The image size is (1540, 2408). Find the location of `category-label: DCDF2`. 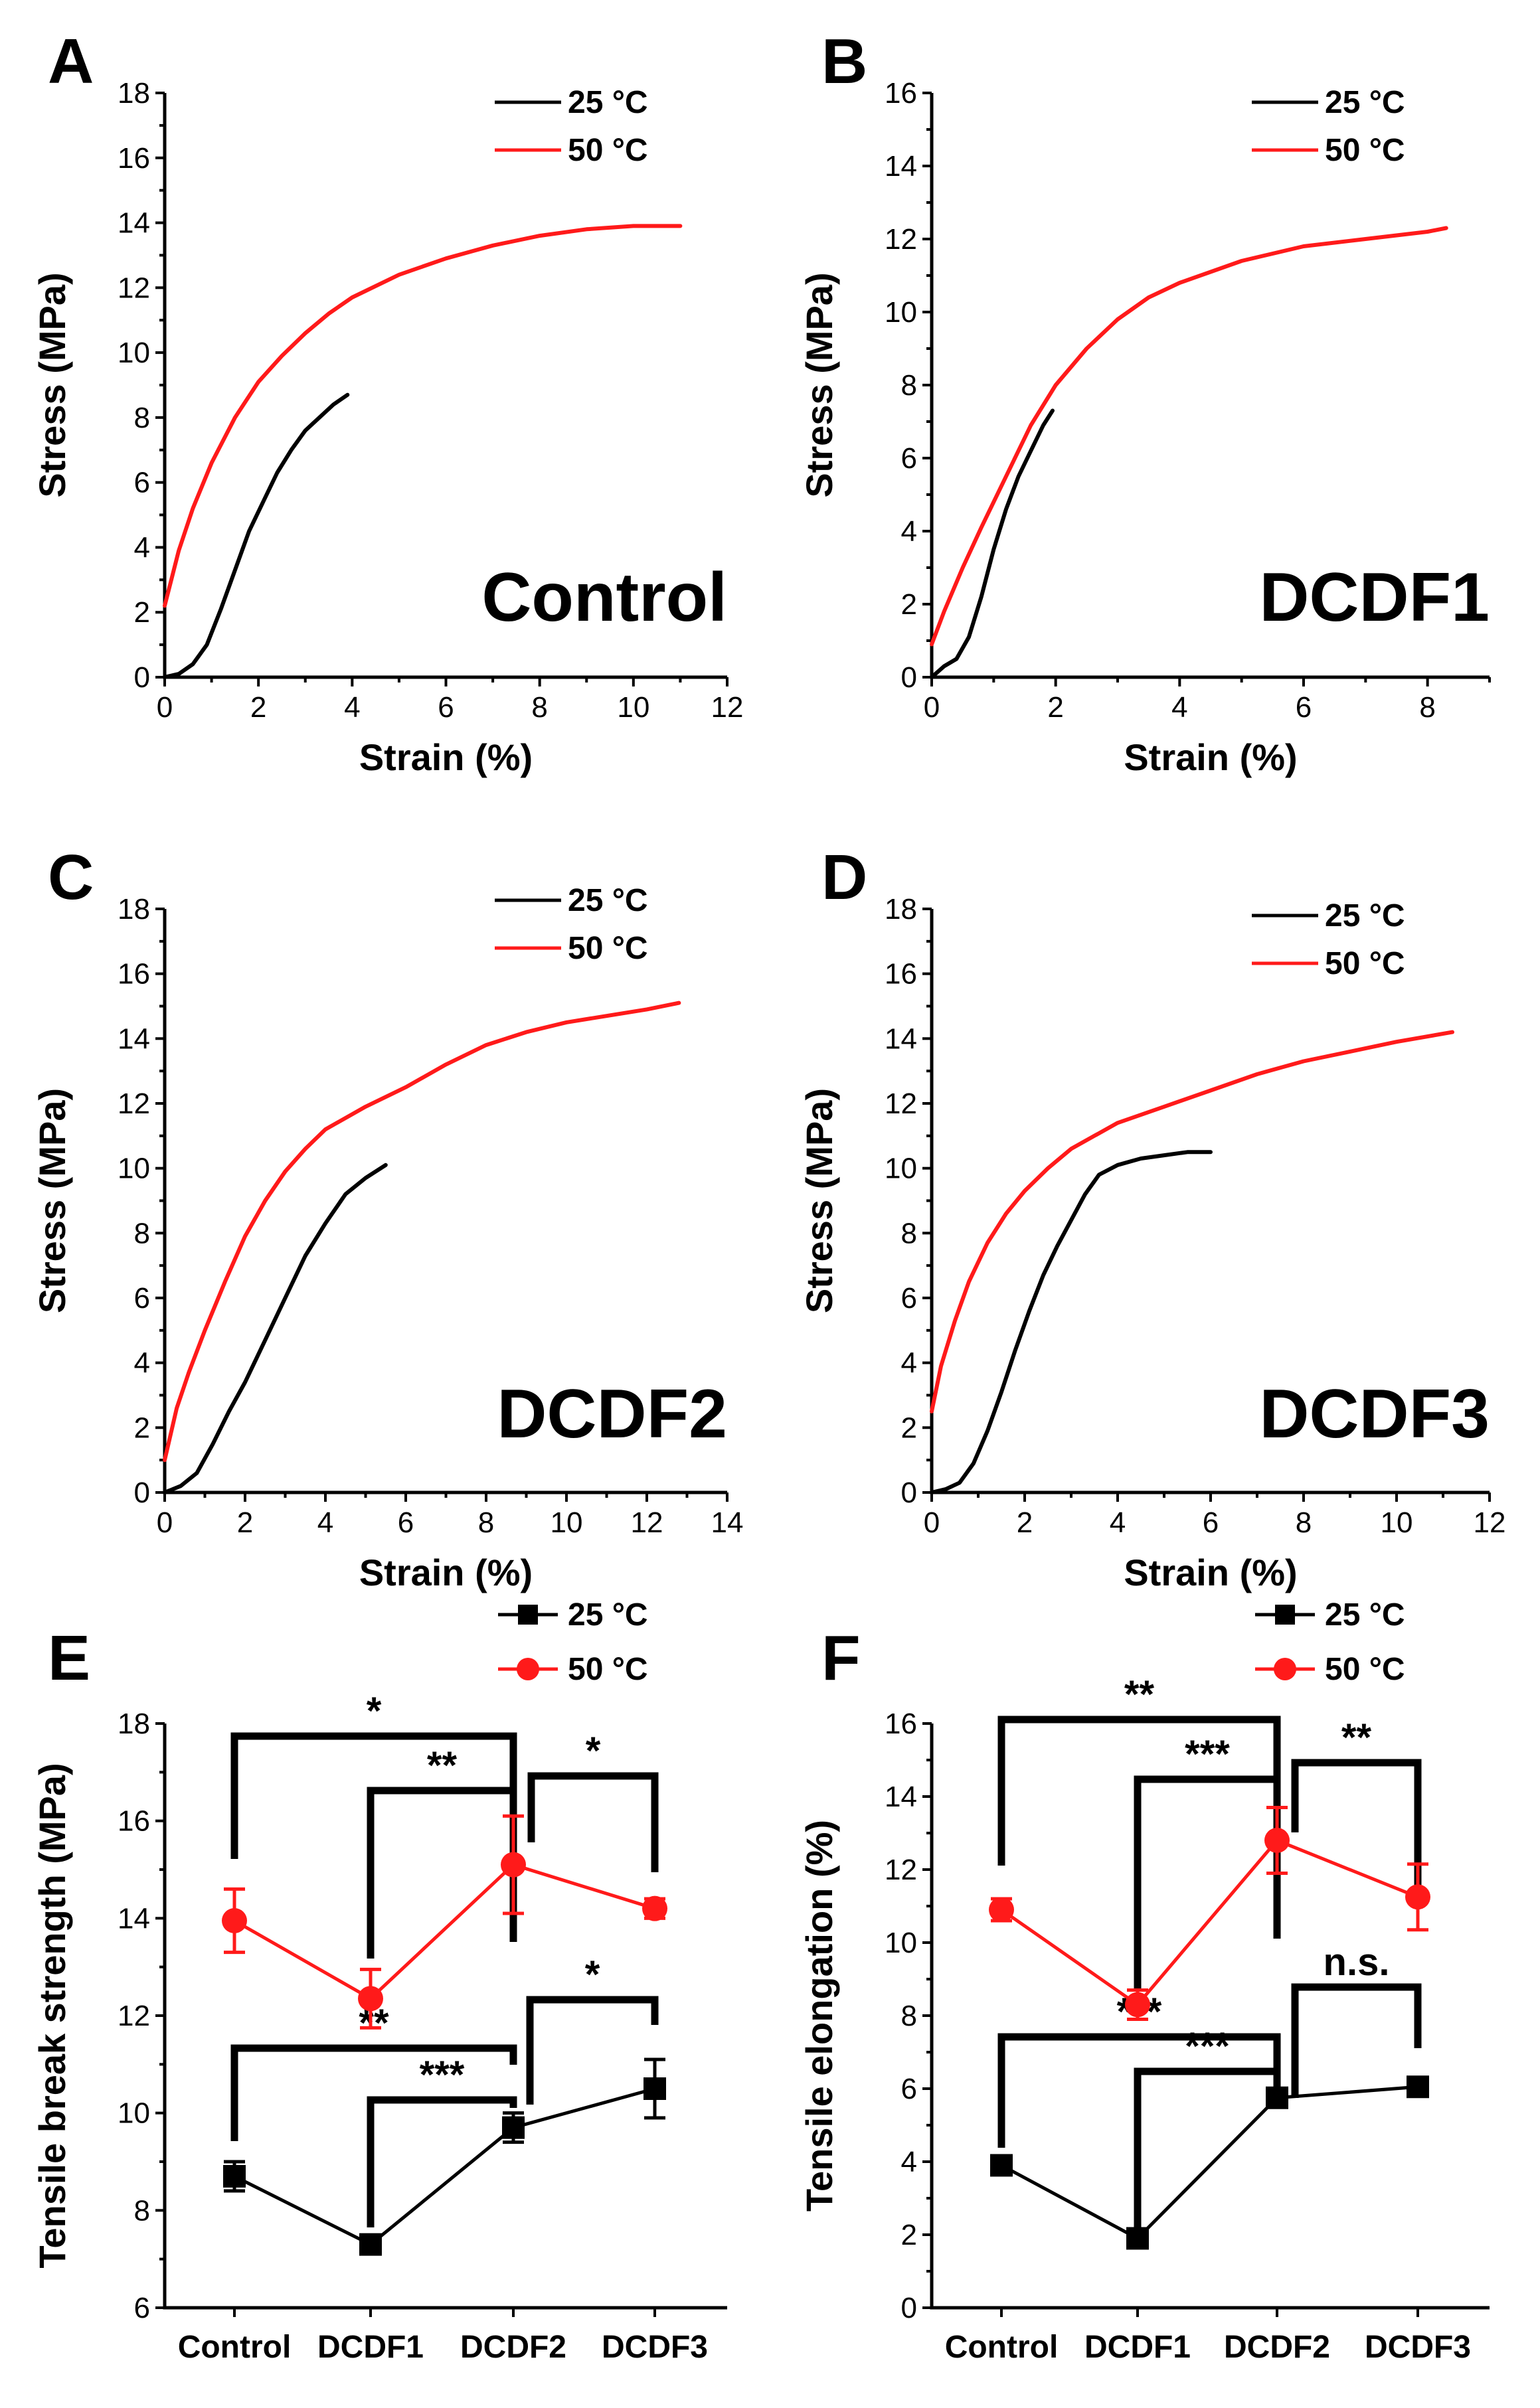

category-label: DCDF2 is located at coordinates (513, 2347).